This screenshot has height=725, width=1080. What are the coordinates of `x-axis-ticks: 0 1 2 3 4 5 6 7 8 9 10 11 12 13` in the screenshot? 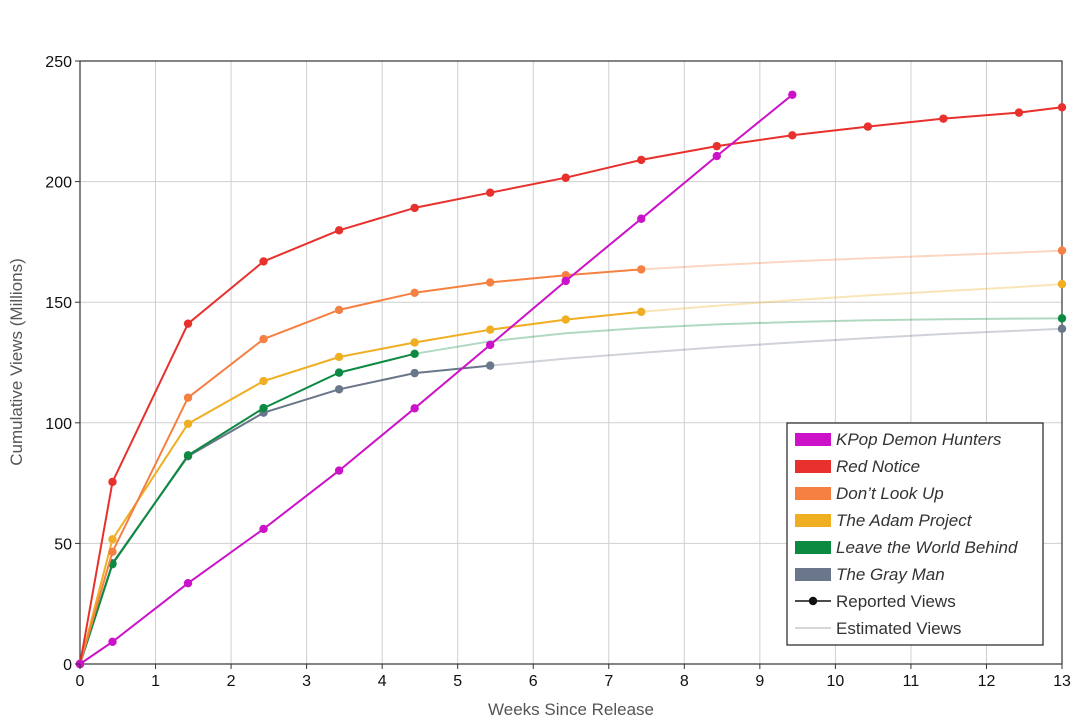 It's located at (573, 677).